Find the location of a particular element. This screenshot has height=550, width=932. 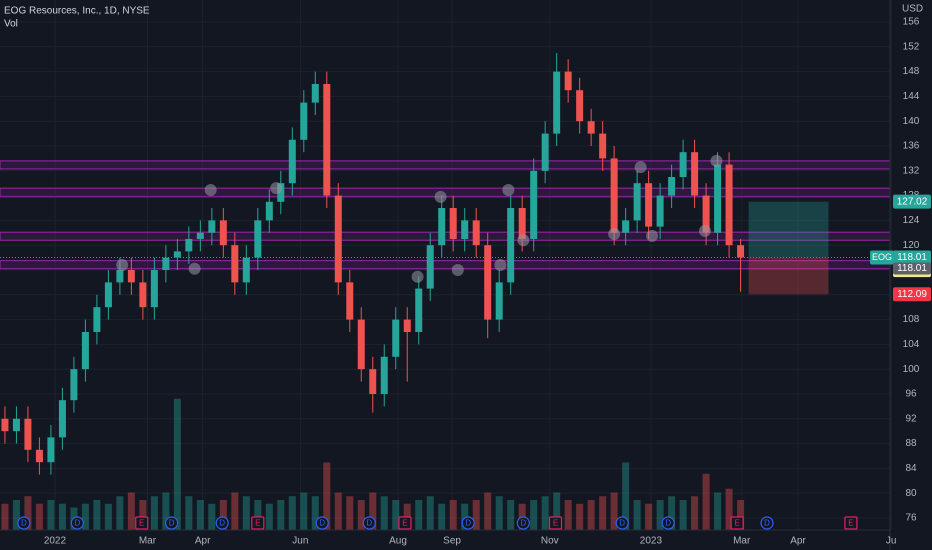

x-tick-label: 2023 is located at coordinates (651, 541).